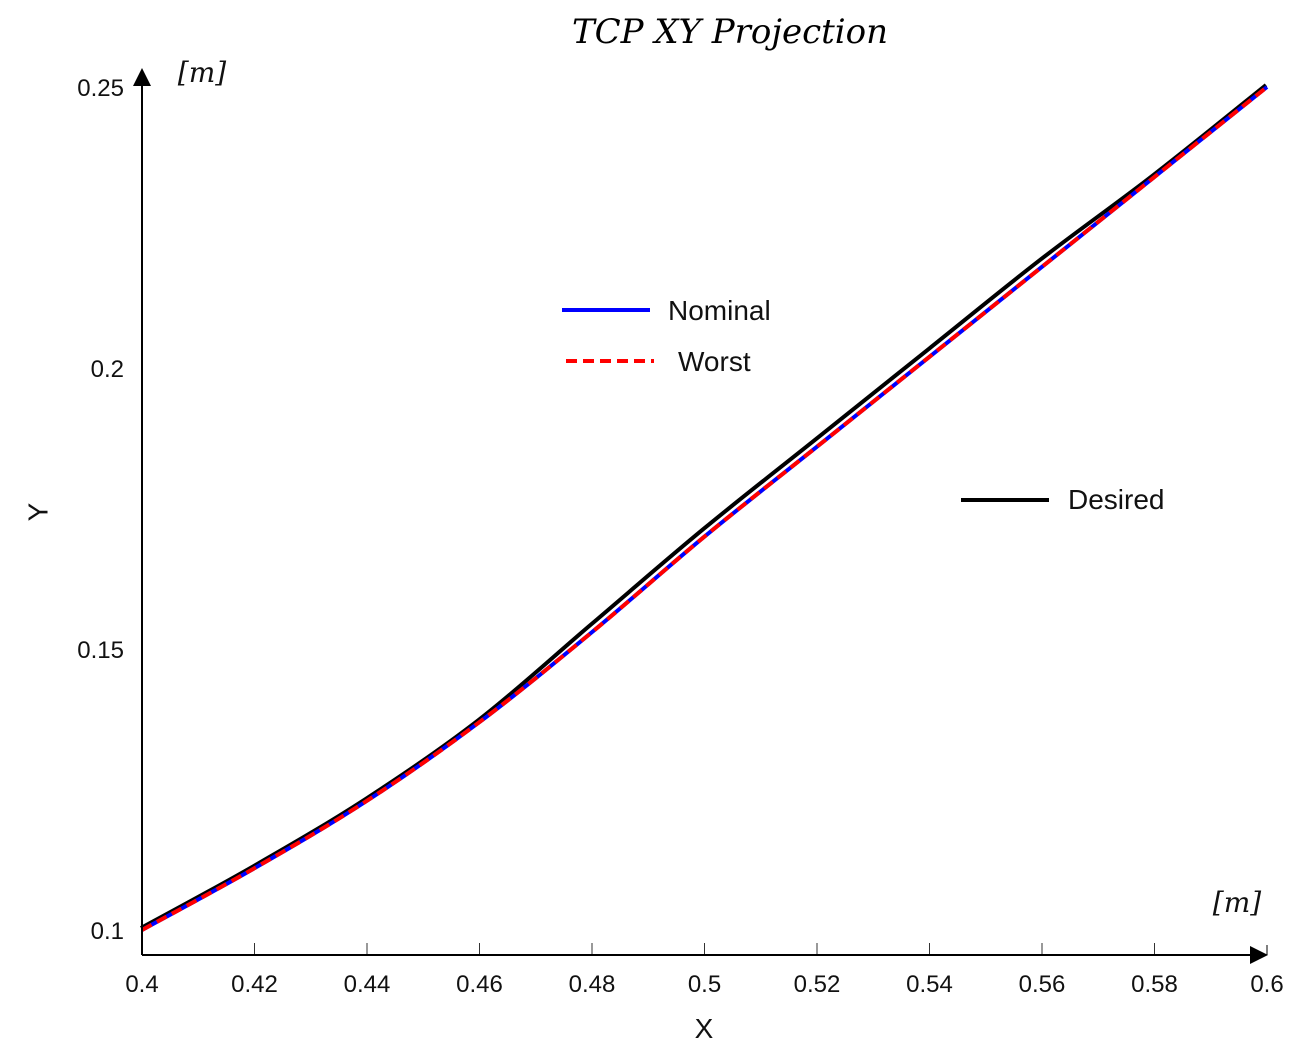 The image size is (1301, 1052). I want to click on y-tick-label: 0.1, so click(107, 931).